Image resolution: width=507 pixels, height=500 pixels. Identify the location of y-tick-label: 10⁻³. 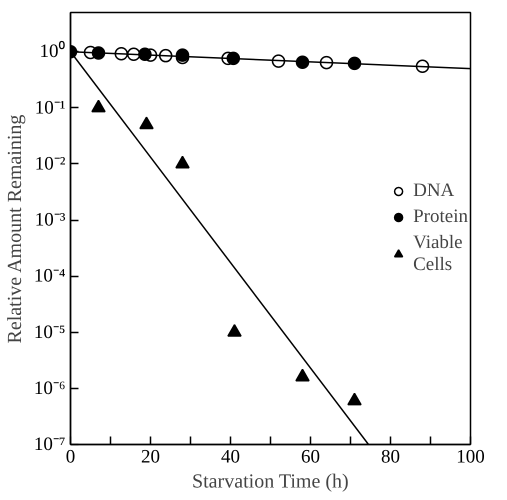
(50, 220).